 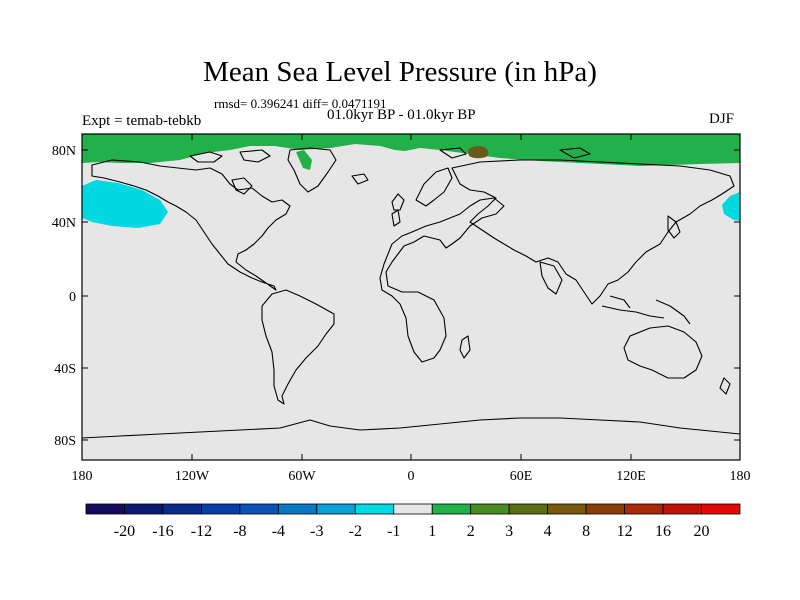 What do you see at coordinates (64, 223) in the screenshot?
I see `lat-tick-40n: 40N` at bounding box center [64, 223].